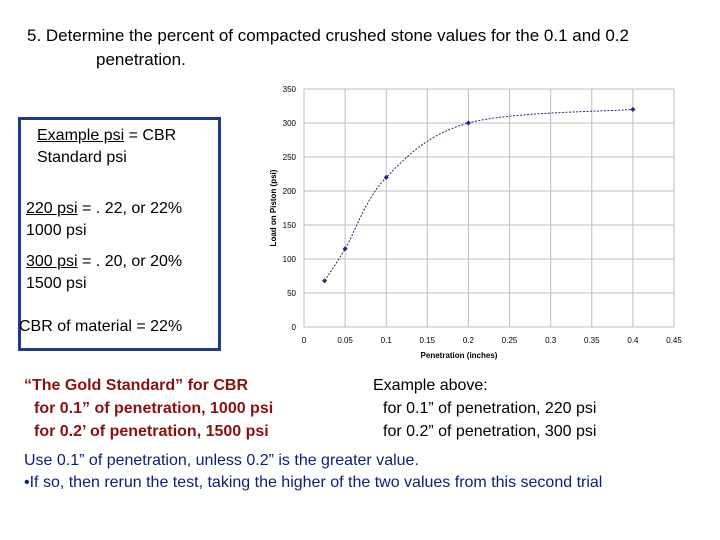  I want to click on calc-02-line: 300 psi = . 20, or 20%, so click(104, 262).